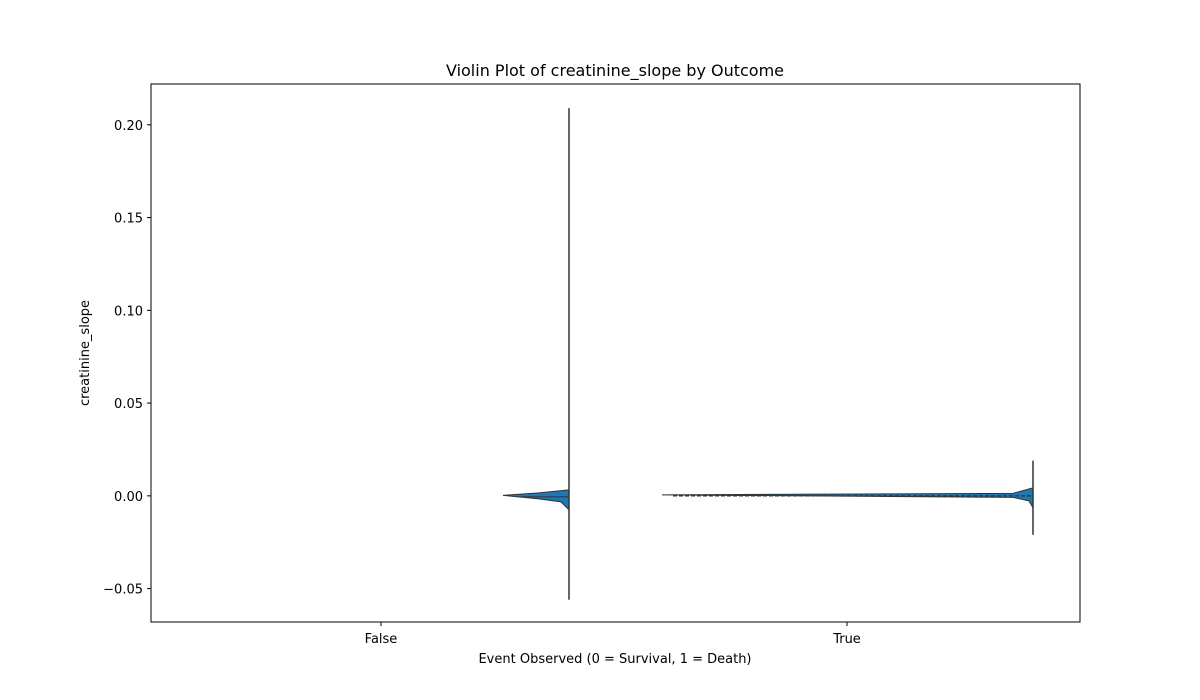 The width and height of the screenshot is (1200, 700). Describe the element at coordinates (847, 498) in the screenshot. I see `violin-true-body` at that location.